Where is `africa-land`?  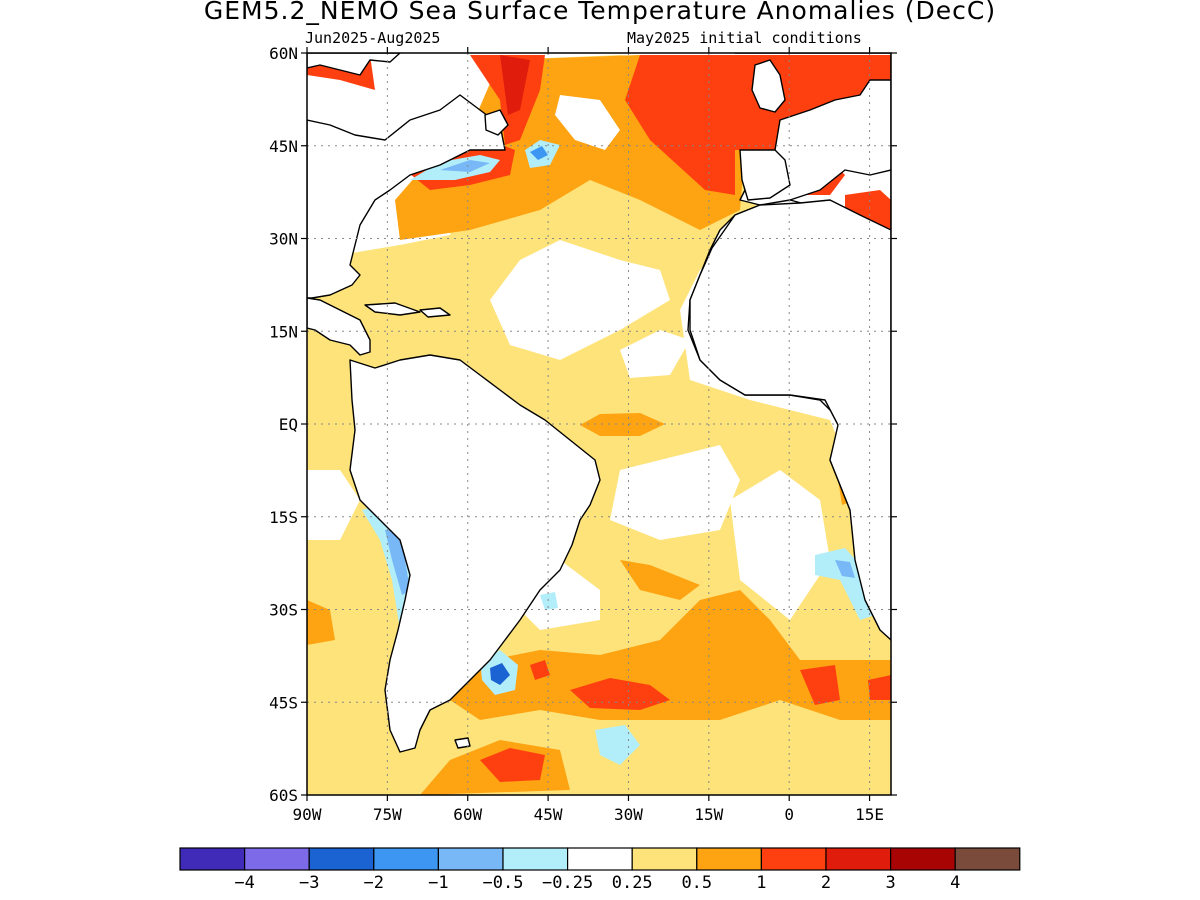 africa-land is located at coordinates (790, 420).